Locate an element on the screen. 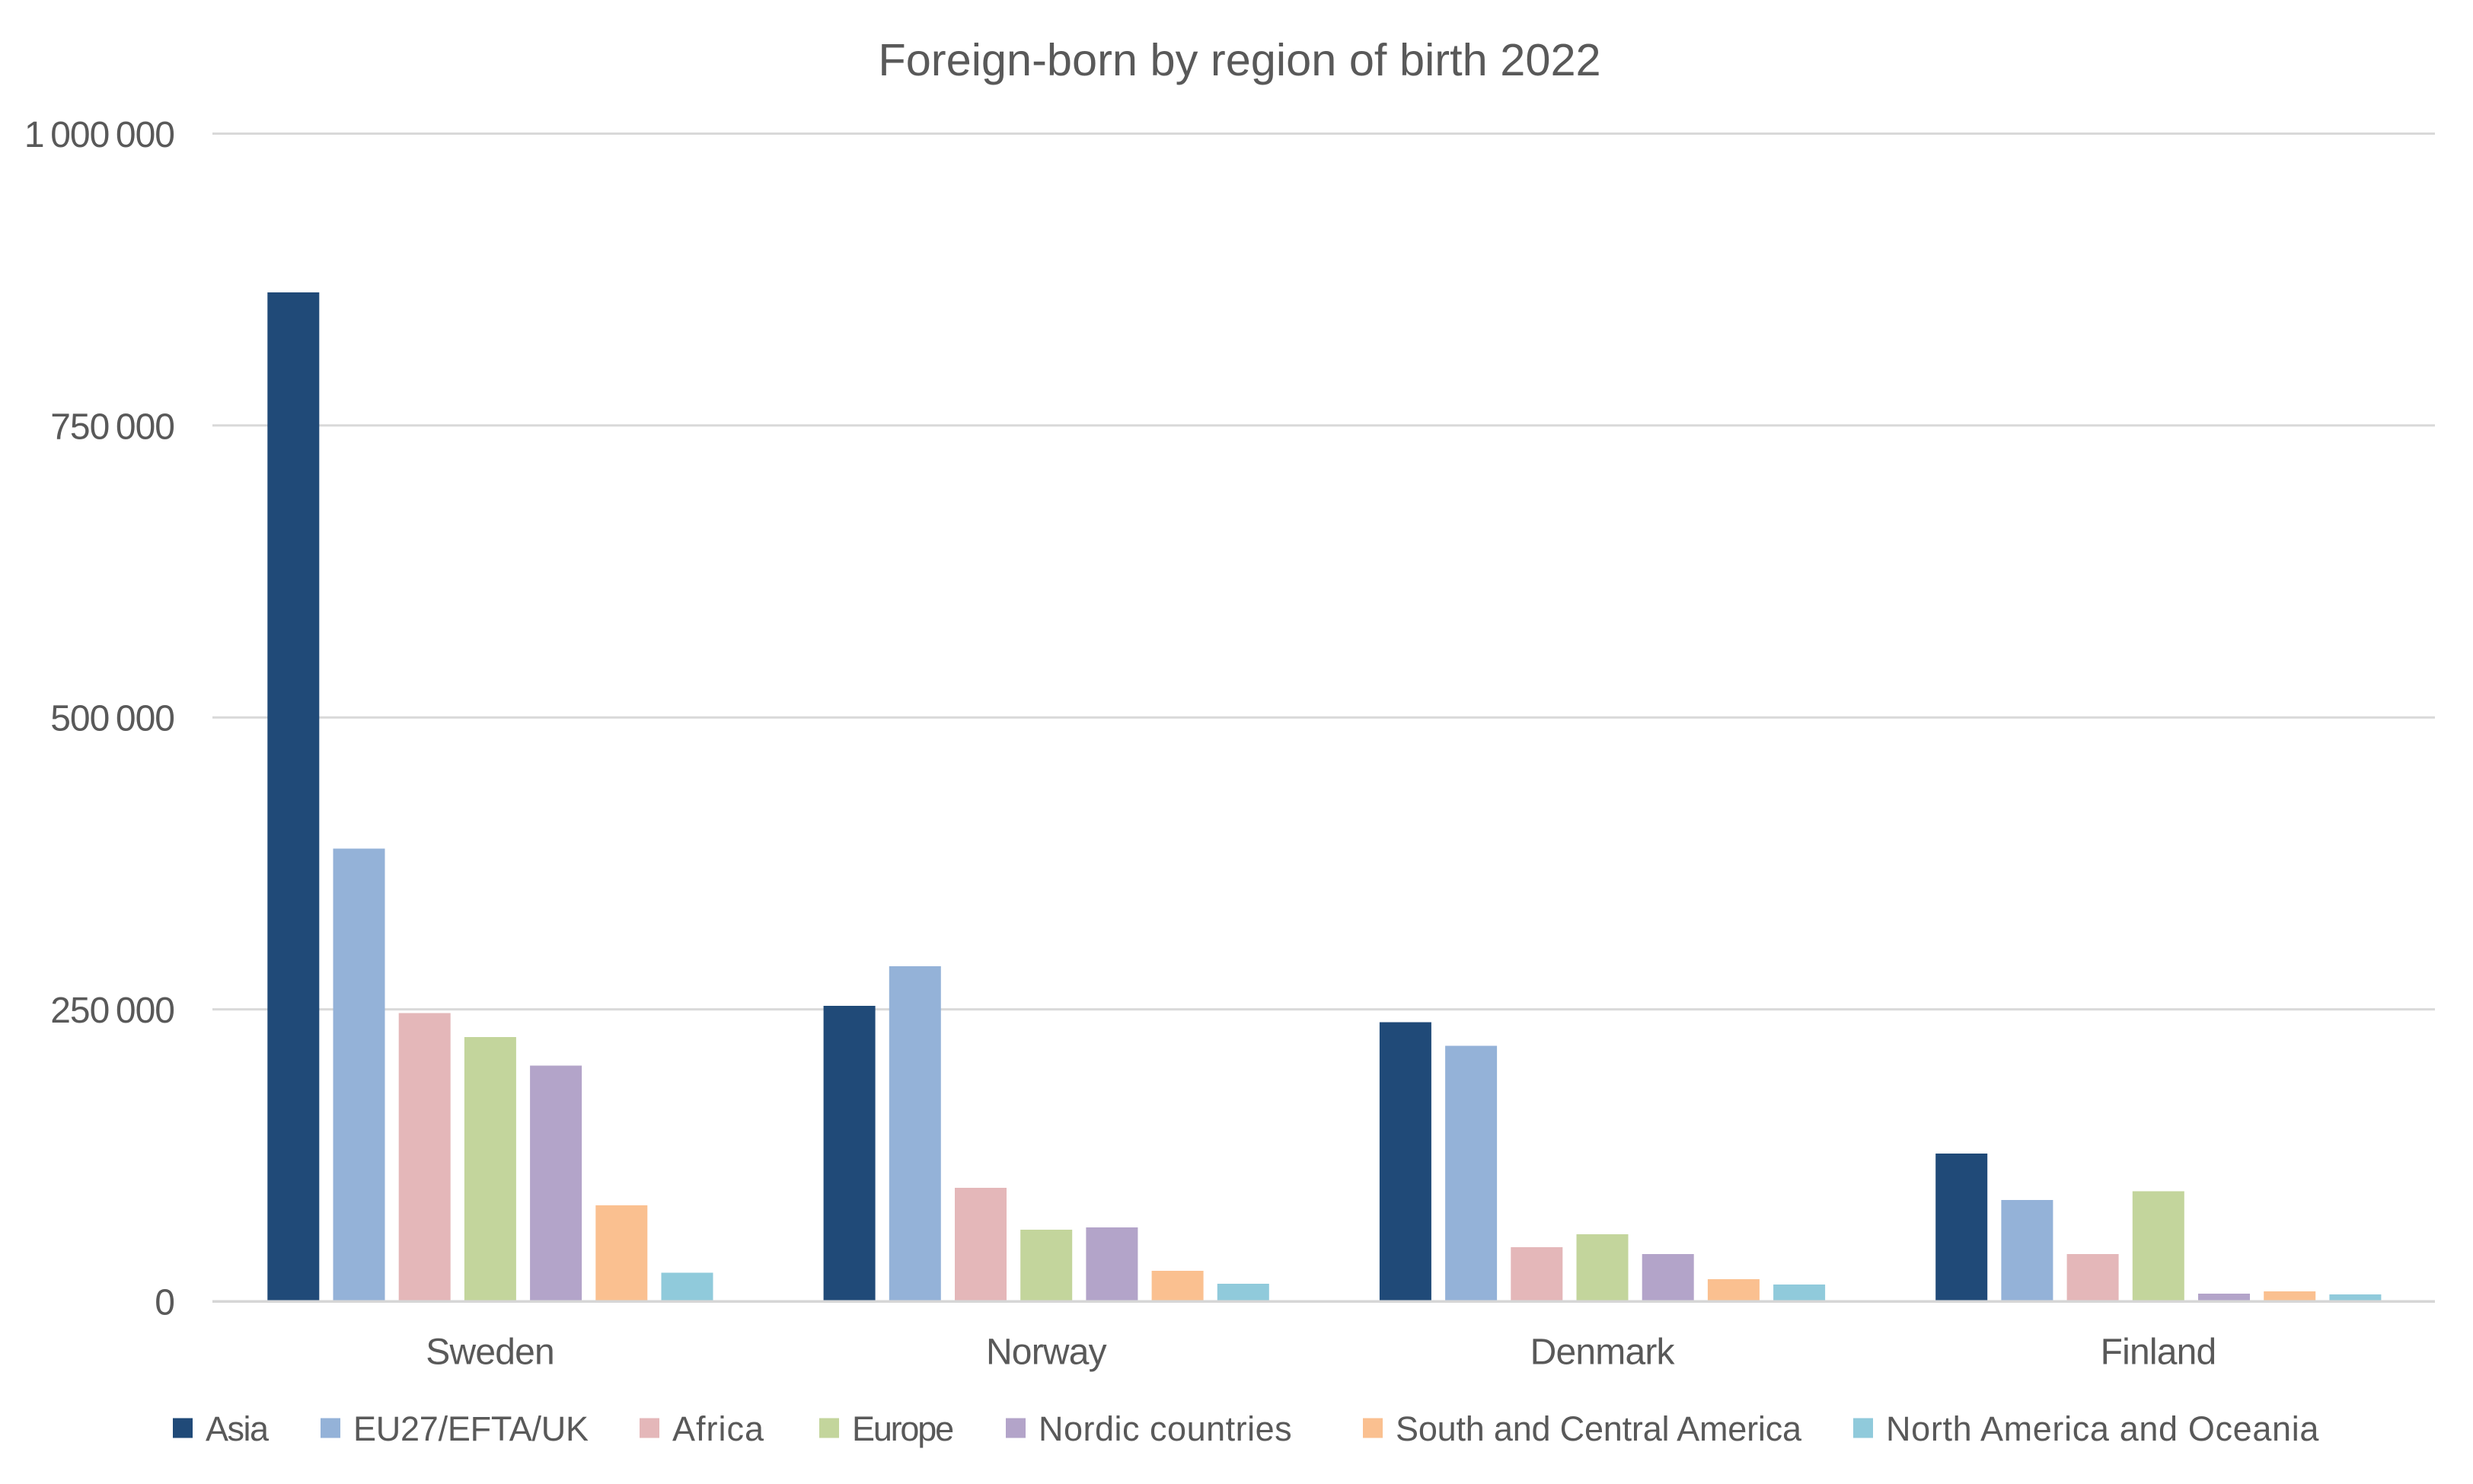 The height and width of the screenshot is (1484, 2473). svg-text: Sweden is located at coordinates (490, 1352).